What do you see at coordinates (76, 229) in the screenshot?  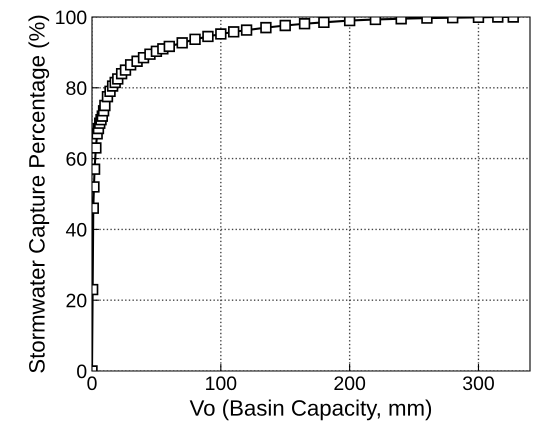 I see `y-tick-label: 40` at bounding box center [76, 229].